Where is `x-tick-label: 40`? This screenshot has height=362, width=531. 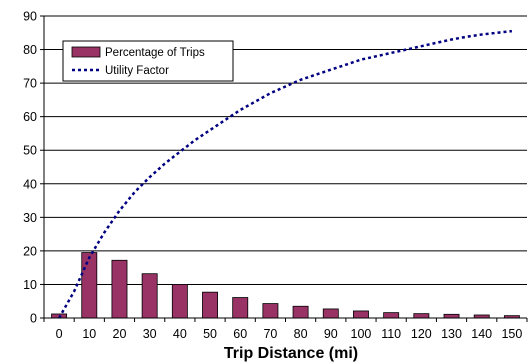
x-tick-label: 40 is located at coordinates (180, 334).